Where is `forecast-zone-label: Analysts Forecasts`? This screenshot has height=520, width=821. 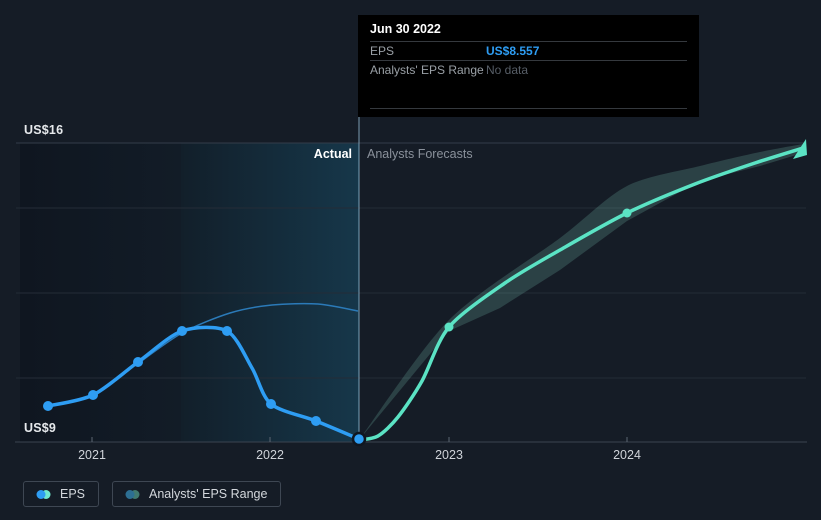
forecast-zone-label: Analysts Forecasts is located at coordinates (420, 154).